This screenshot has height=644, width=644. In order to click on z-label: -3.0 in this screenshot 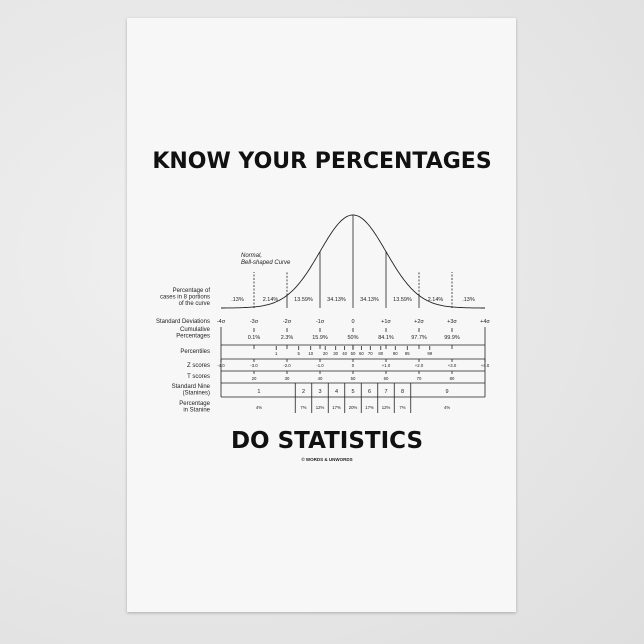, I will do `click(254, 365)`.